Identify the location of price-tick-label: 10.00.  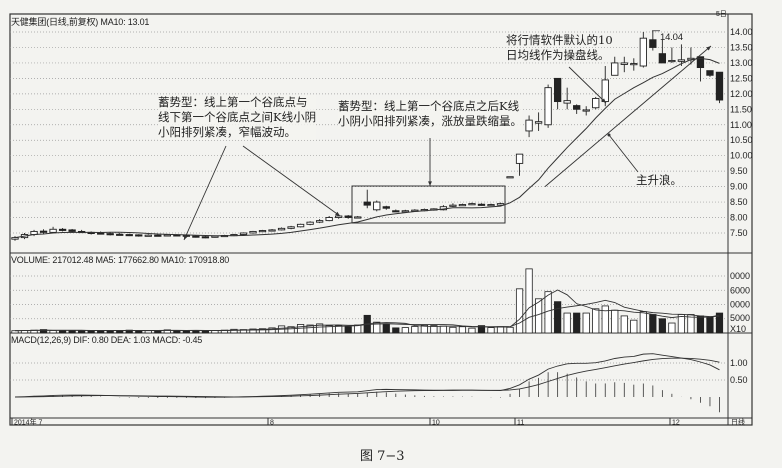
(741, 156).